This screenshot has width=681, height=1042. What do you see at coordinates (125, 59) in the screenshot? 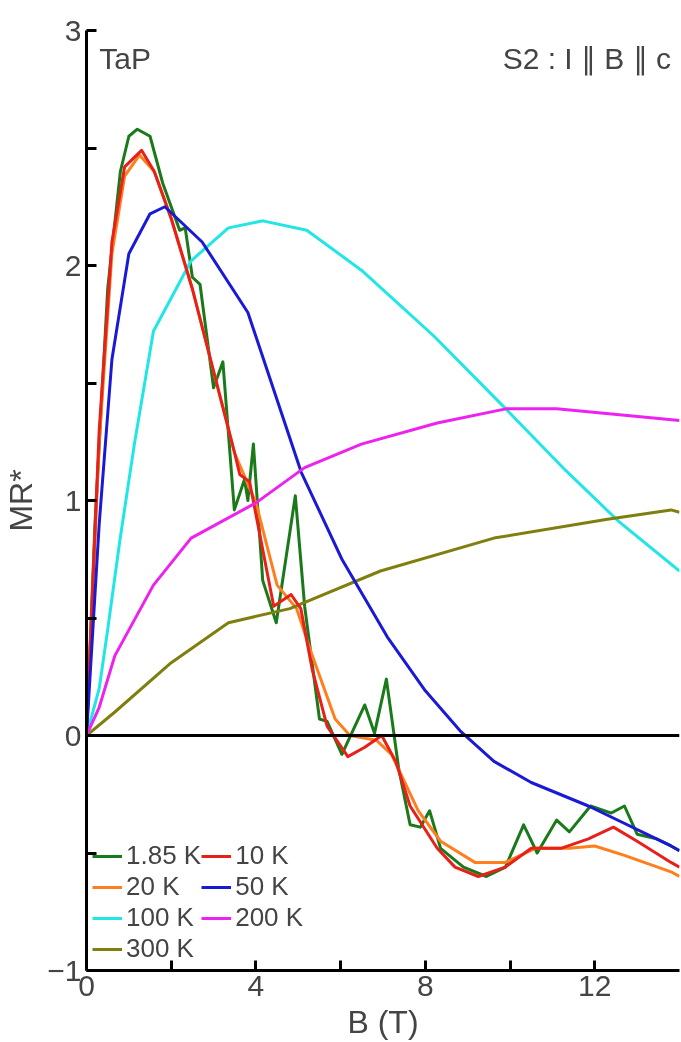
I see `annotation: TaP` at bounding box center [125, 59].